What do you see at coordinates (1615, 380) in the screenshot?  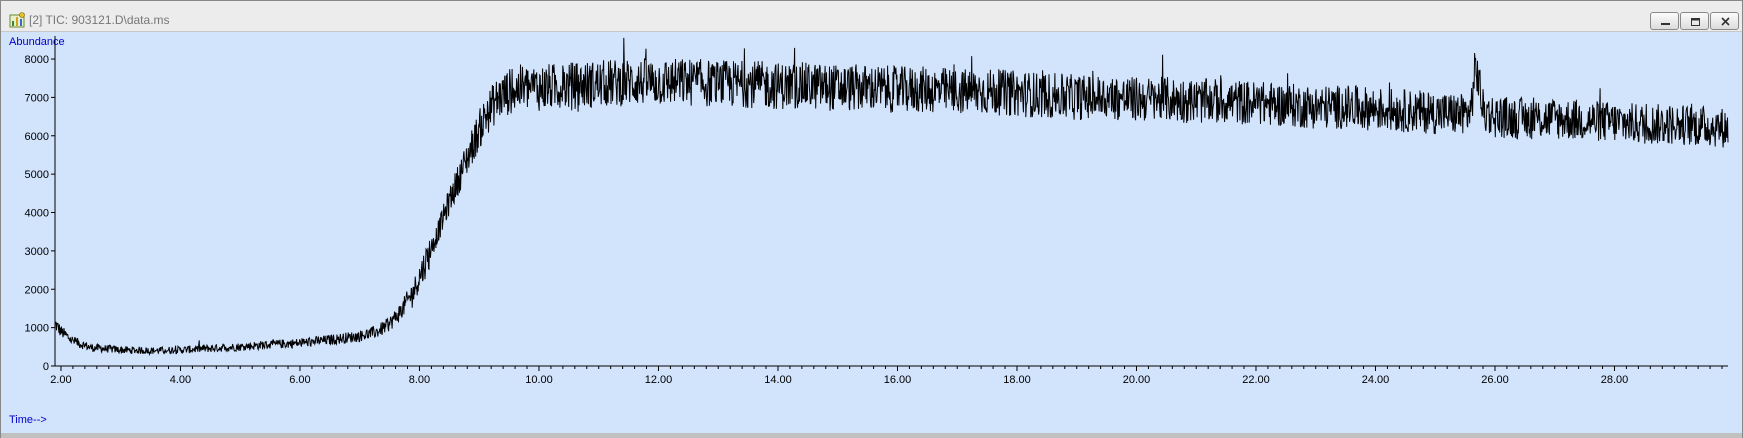 I see `x-tick-label: 28.00` at bounding box center [1615, 380].